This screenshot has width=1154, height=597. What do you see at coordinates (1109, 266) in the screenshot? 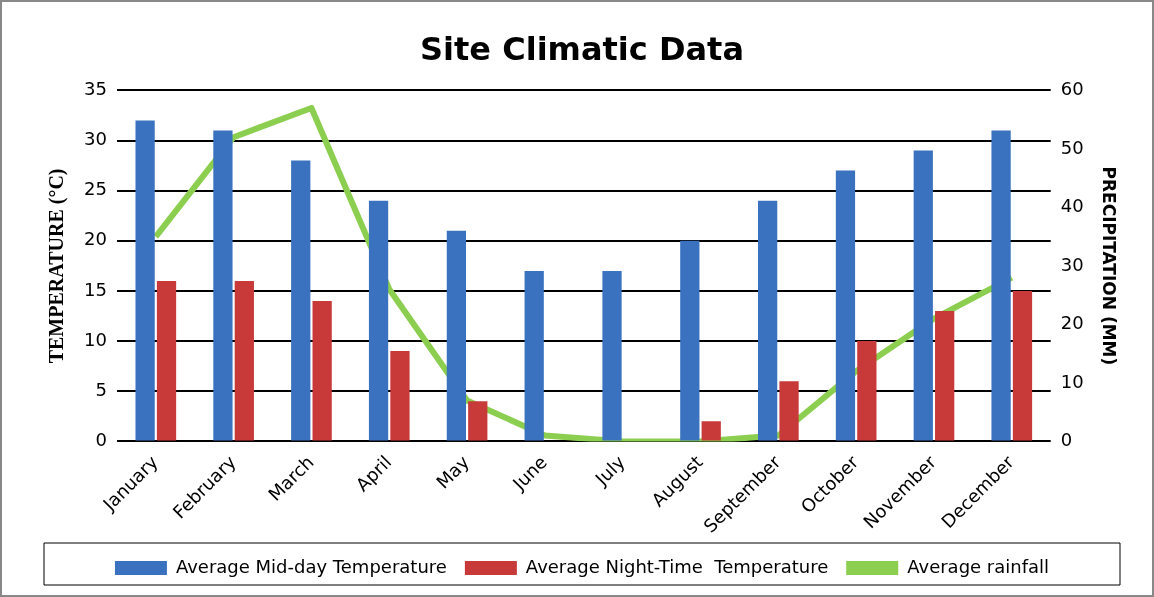
I see `y2-axis-title: PRECIPITATION (MM)` at bounding box center [1109, 266].